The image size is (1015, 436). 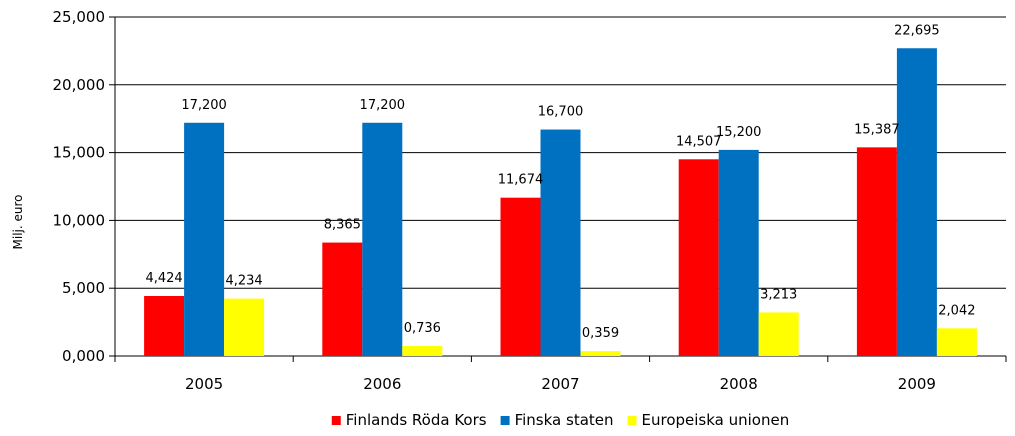 What do you see at coordinates (79, 17) in the screenshot?
I see `y-tick-label: 25,000` at bounding box center [79, 17].